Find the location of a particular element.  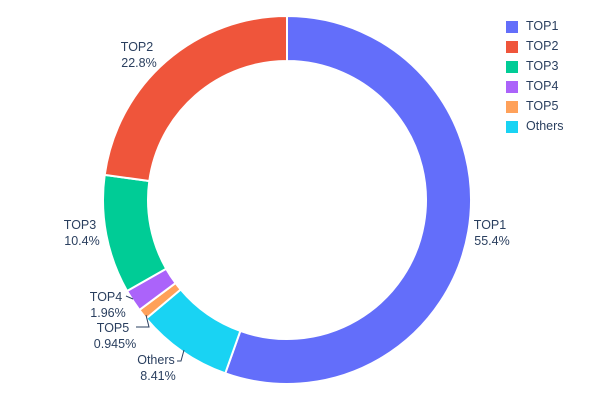

slice-label-name-others: Others is located at coordinates (156, 360).